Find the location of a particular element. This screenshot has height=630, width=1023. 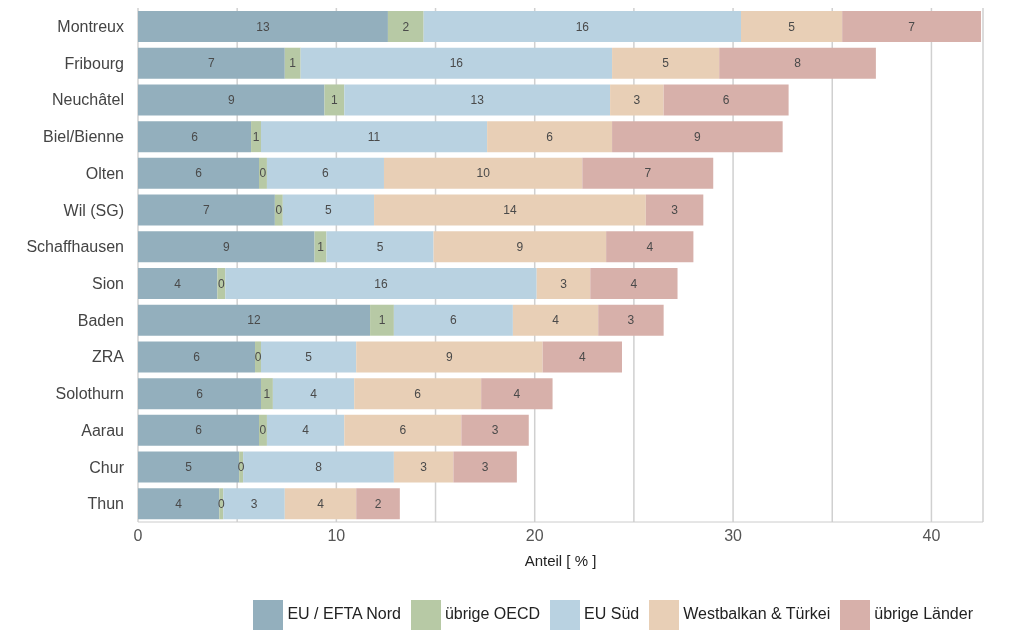

x-tick-label: 30 is located at coordinates (733, 536).